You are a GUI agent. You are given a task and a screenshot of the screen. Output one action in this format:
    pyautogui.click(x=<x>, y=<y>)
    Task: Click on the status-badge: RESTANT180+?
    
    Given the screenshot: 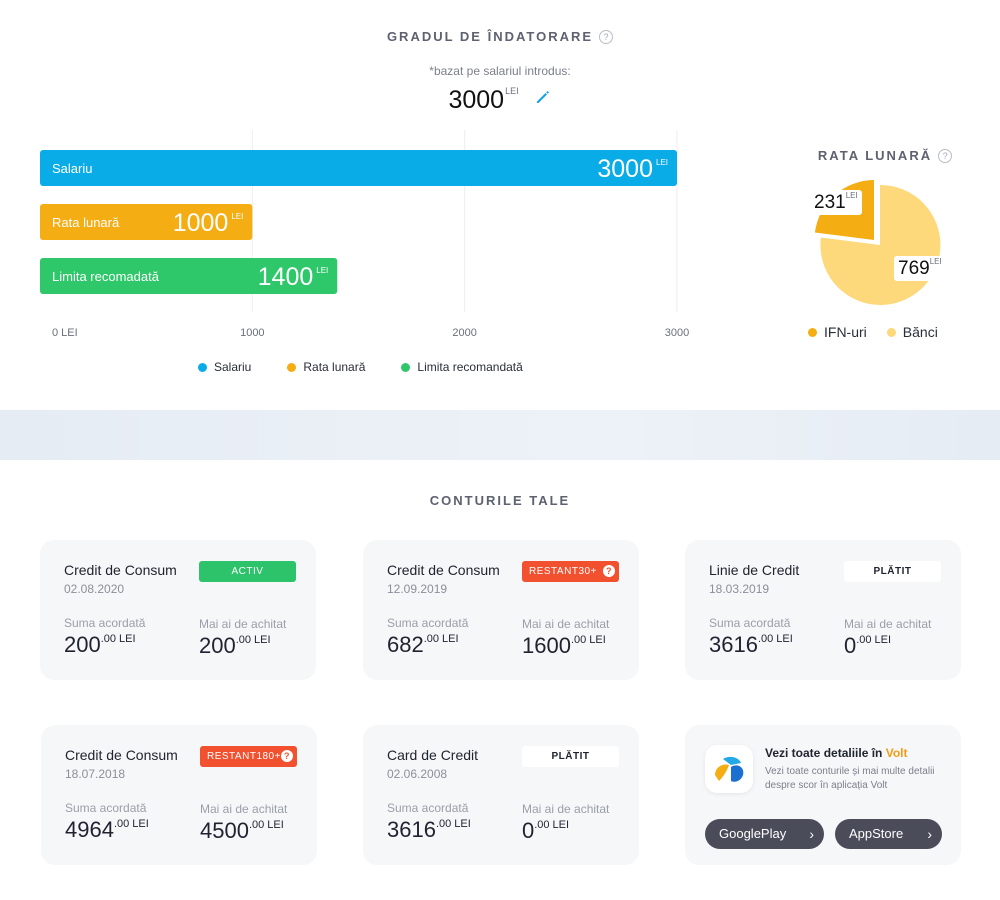 What is the action you would take?
    pyautogui.click(x=248, y=756)
    